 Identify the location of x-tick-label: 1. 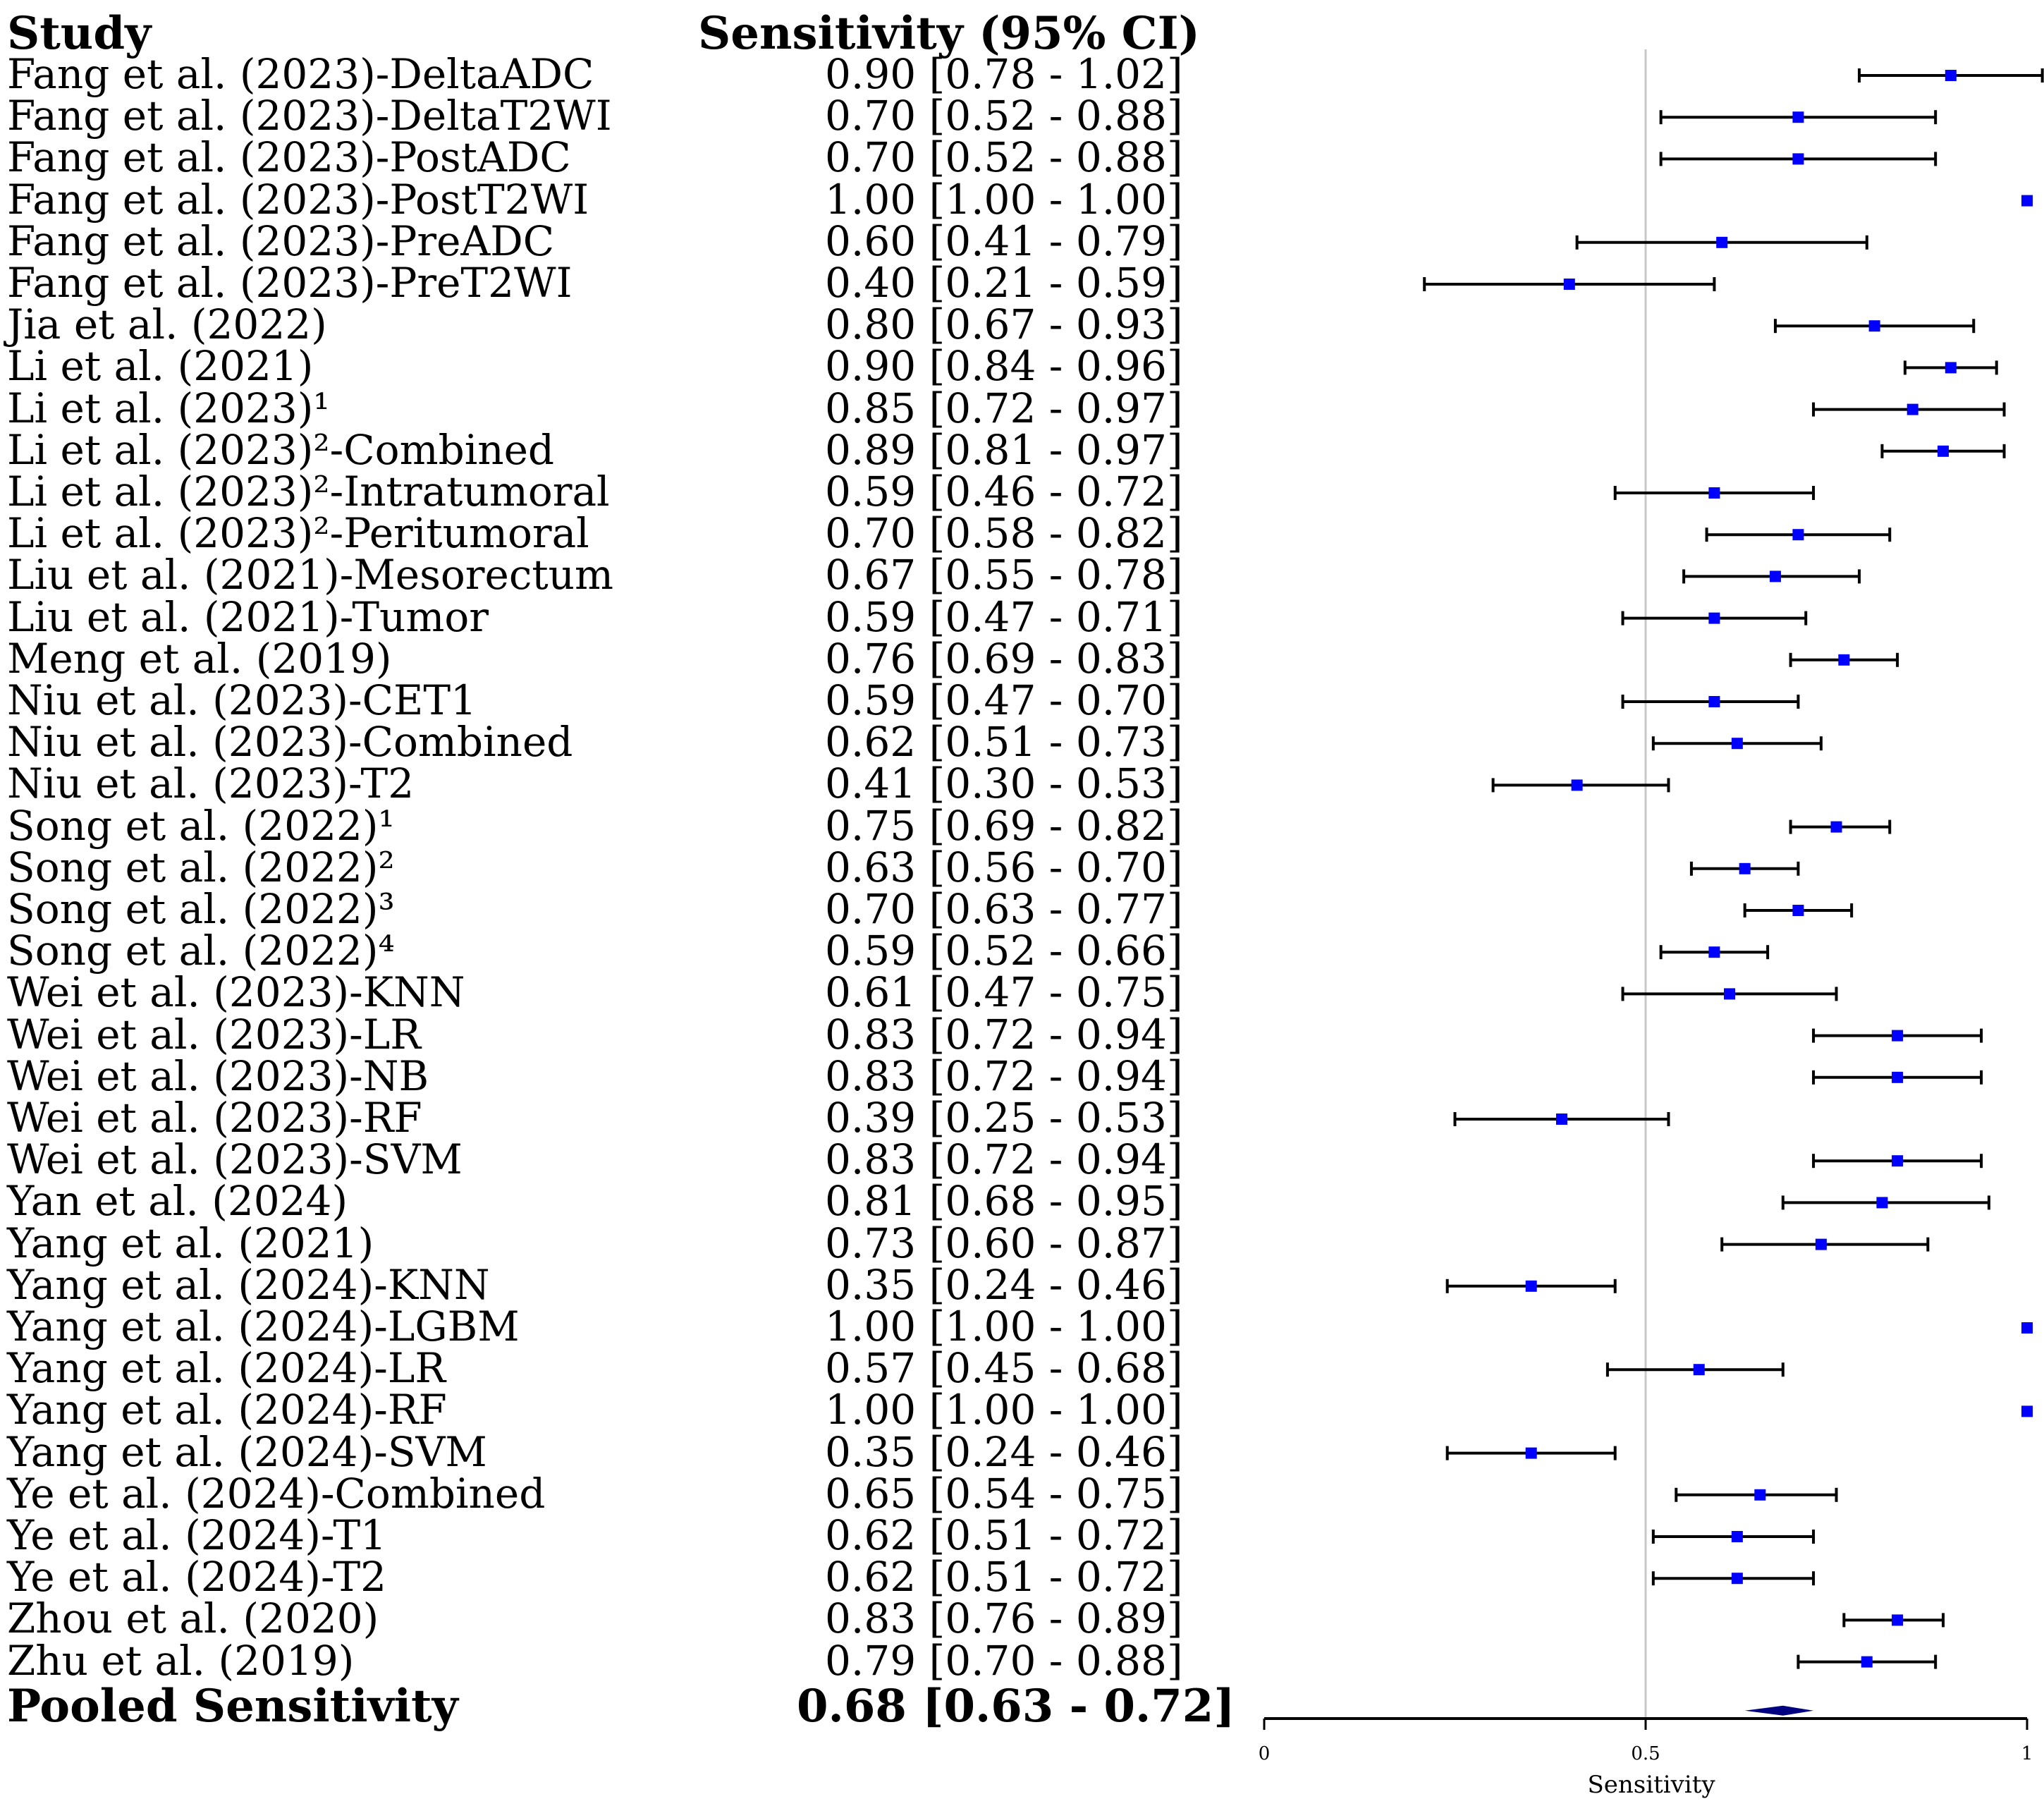
(2027, 1753).